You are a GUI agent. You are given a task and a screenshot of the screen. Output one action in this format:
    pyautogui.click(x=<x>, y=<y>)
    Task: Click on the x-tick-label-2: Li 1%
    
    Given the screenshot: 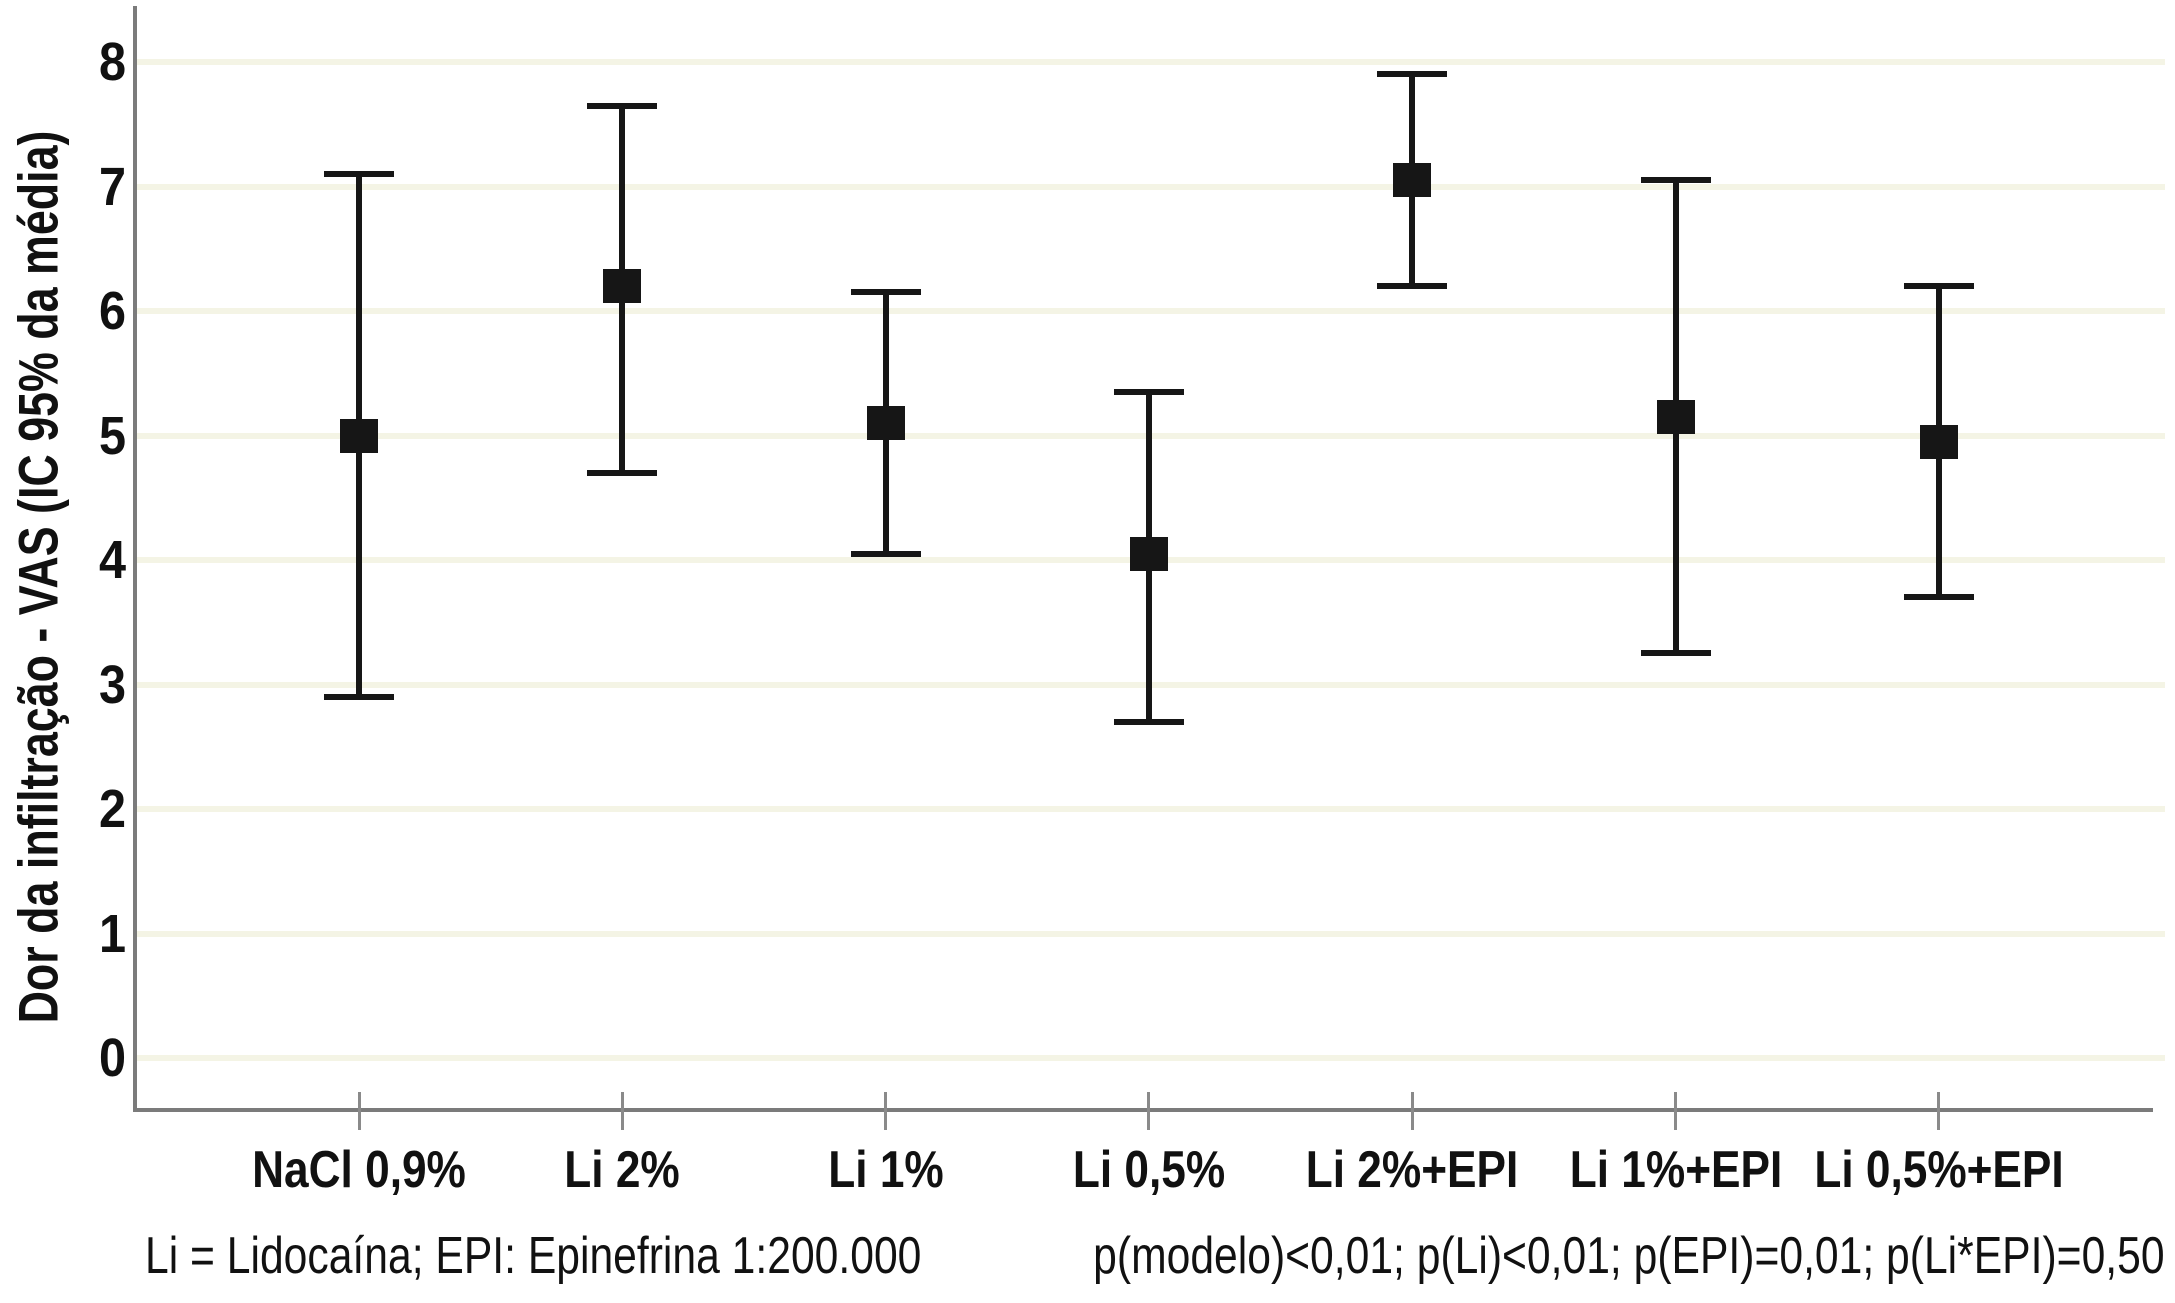 What is the action you would take?
    pyautogui.click(x=885, y=1170)
    